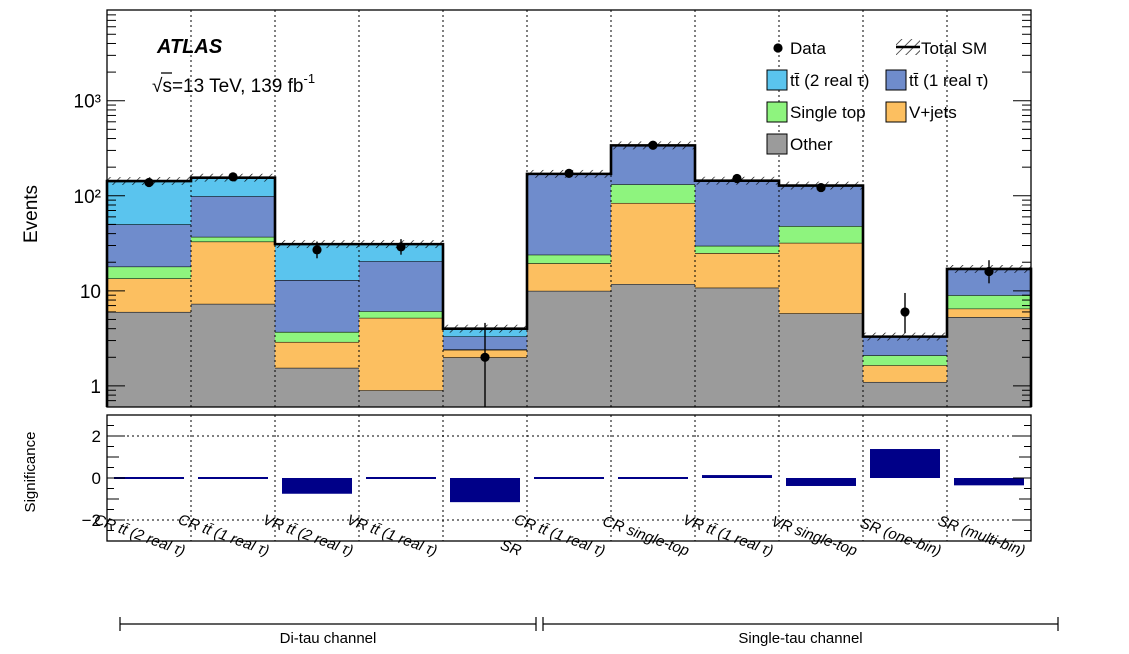  I want to click on stack-bar-tt-1-real--0, so click(149, 245).